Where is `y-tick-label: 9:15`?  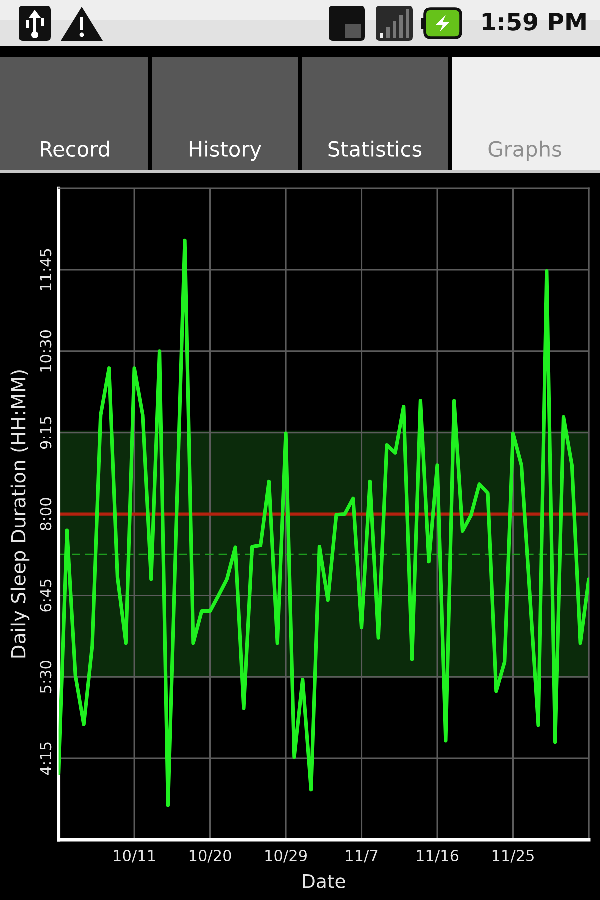
y-tick-label: 9:15 is located at coordinates (46, 433).